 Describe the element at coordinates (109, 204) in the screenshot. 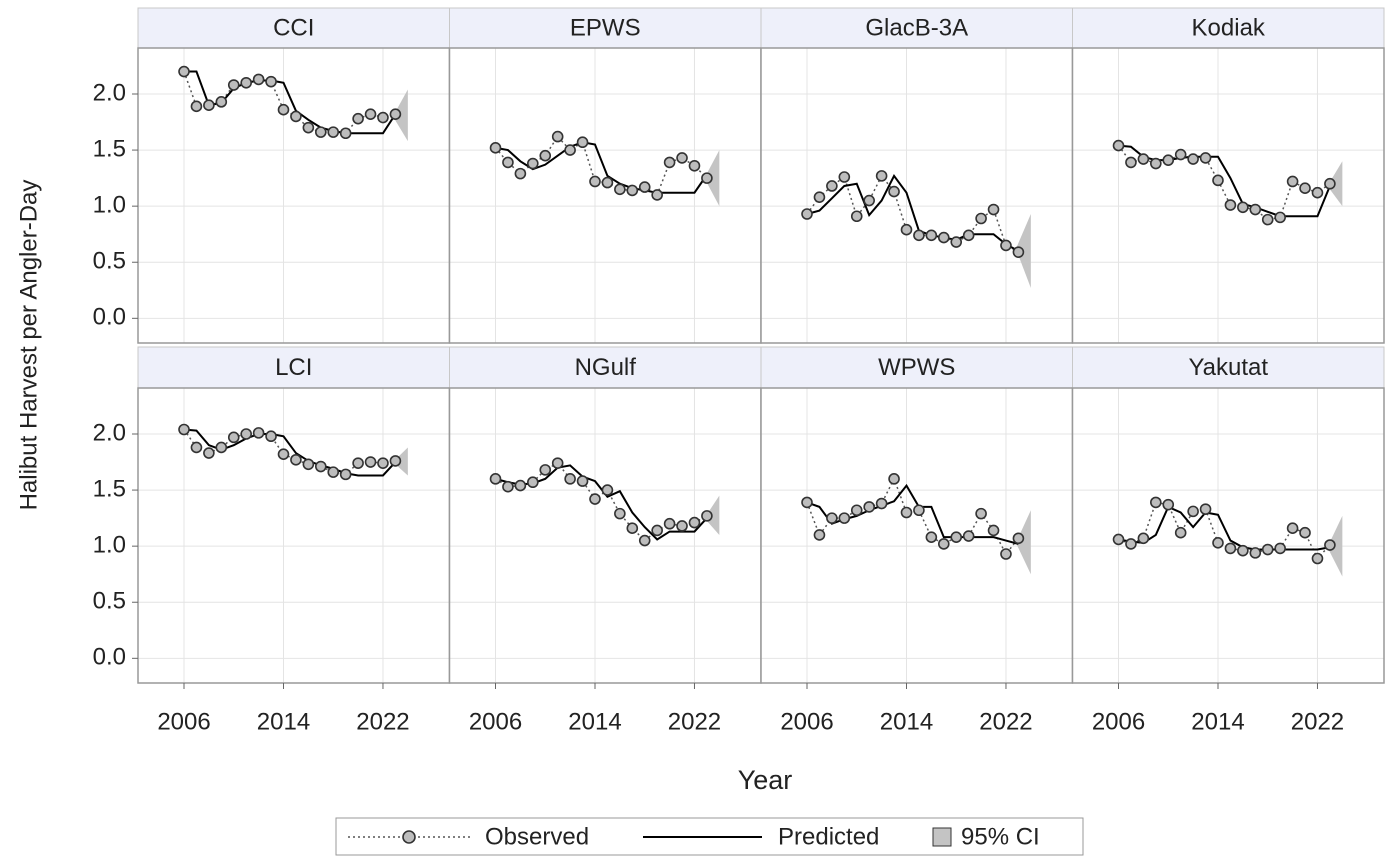

I see `y-tick-label: 1.0` at that location.